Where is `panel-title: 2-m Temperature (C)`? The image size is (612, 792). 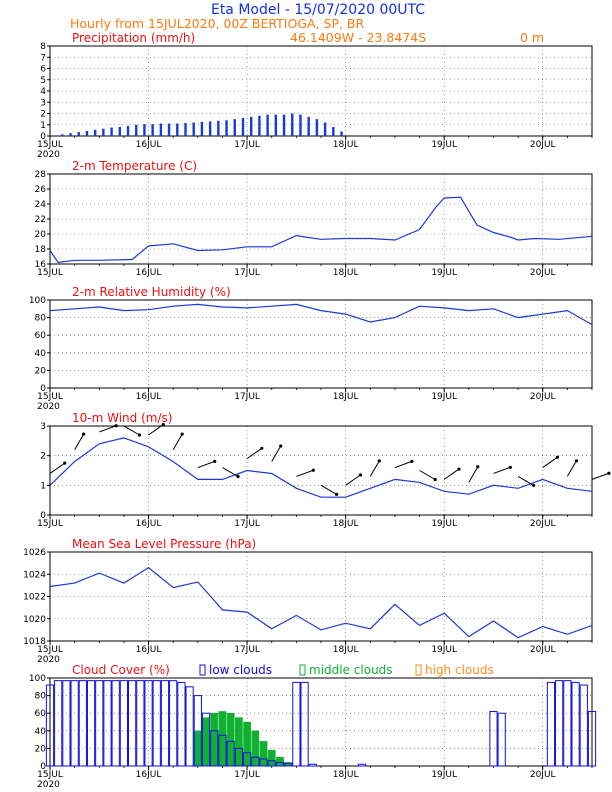 panel-title: 2-m Temperature (C) is located at coordinates (134, 166).